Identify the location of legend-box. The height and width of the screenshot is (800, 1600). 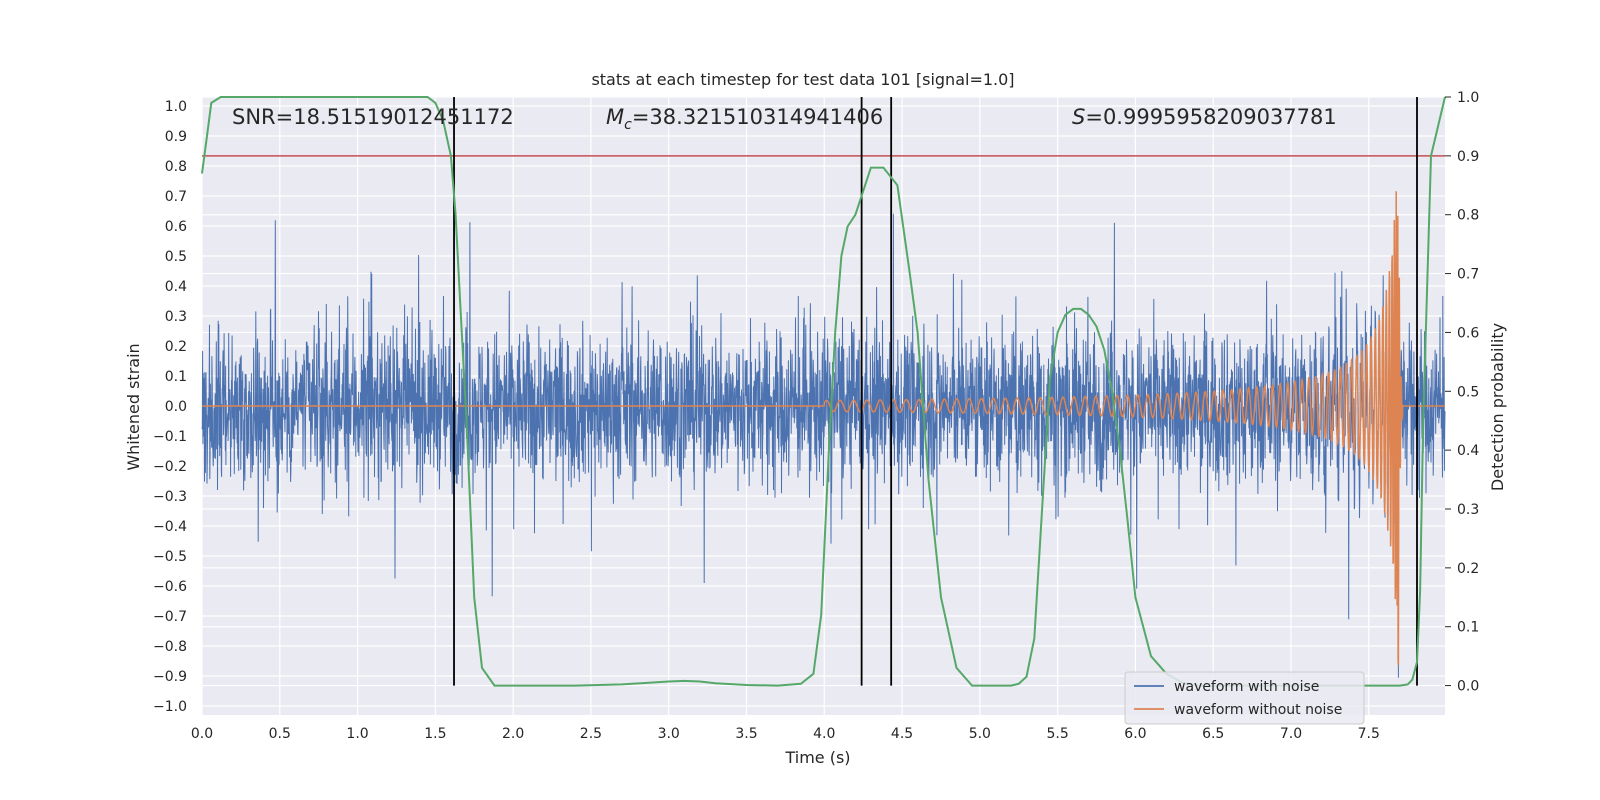
(1244, 698).